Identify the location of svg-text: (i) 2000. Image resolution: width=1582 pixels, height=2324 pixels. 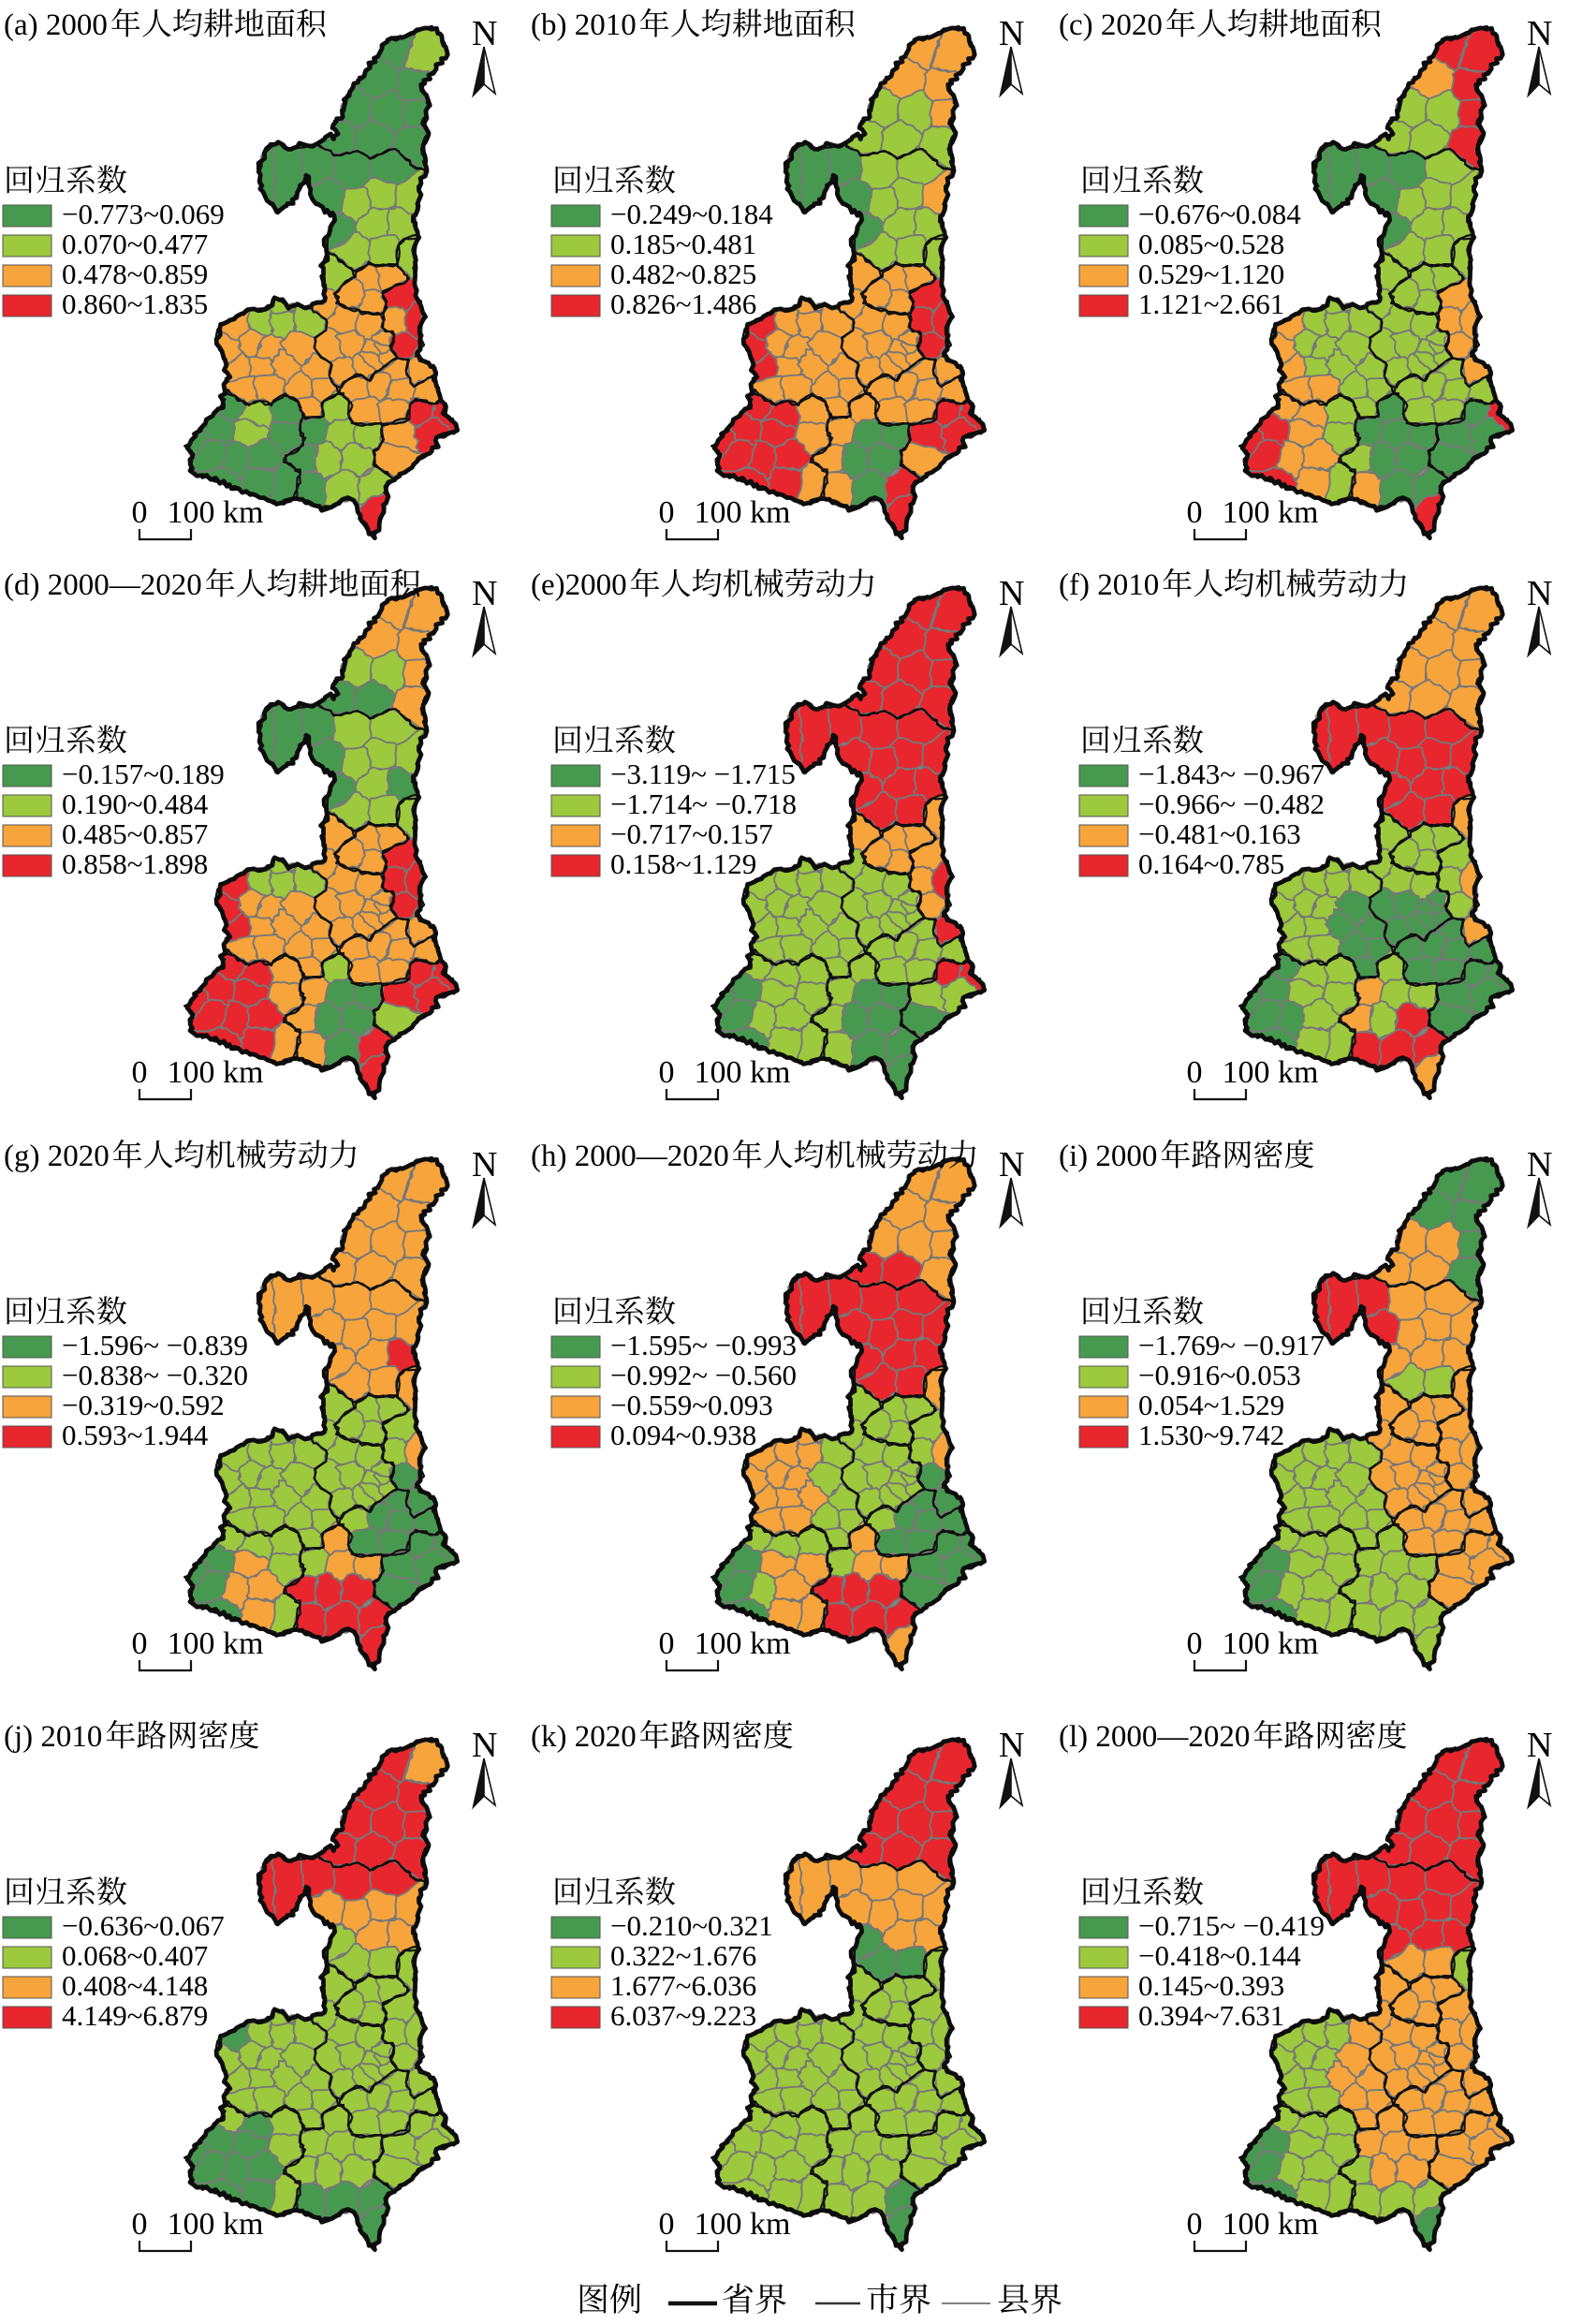
(1108, 1156).